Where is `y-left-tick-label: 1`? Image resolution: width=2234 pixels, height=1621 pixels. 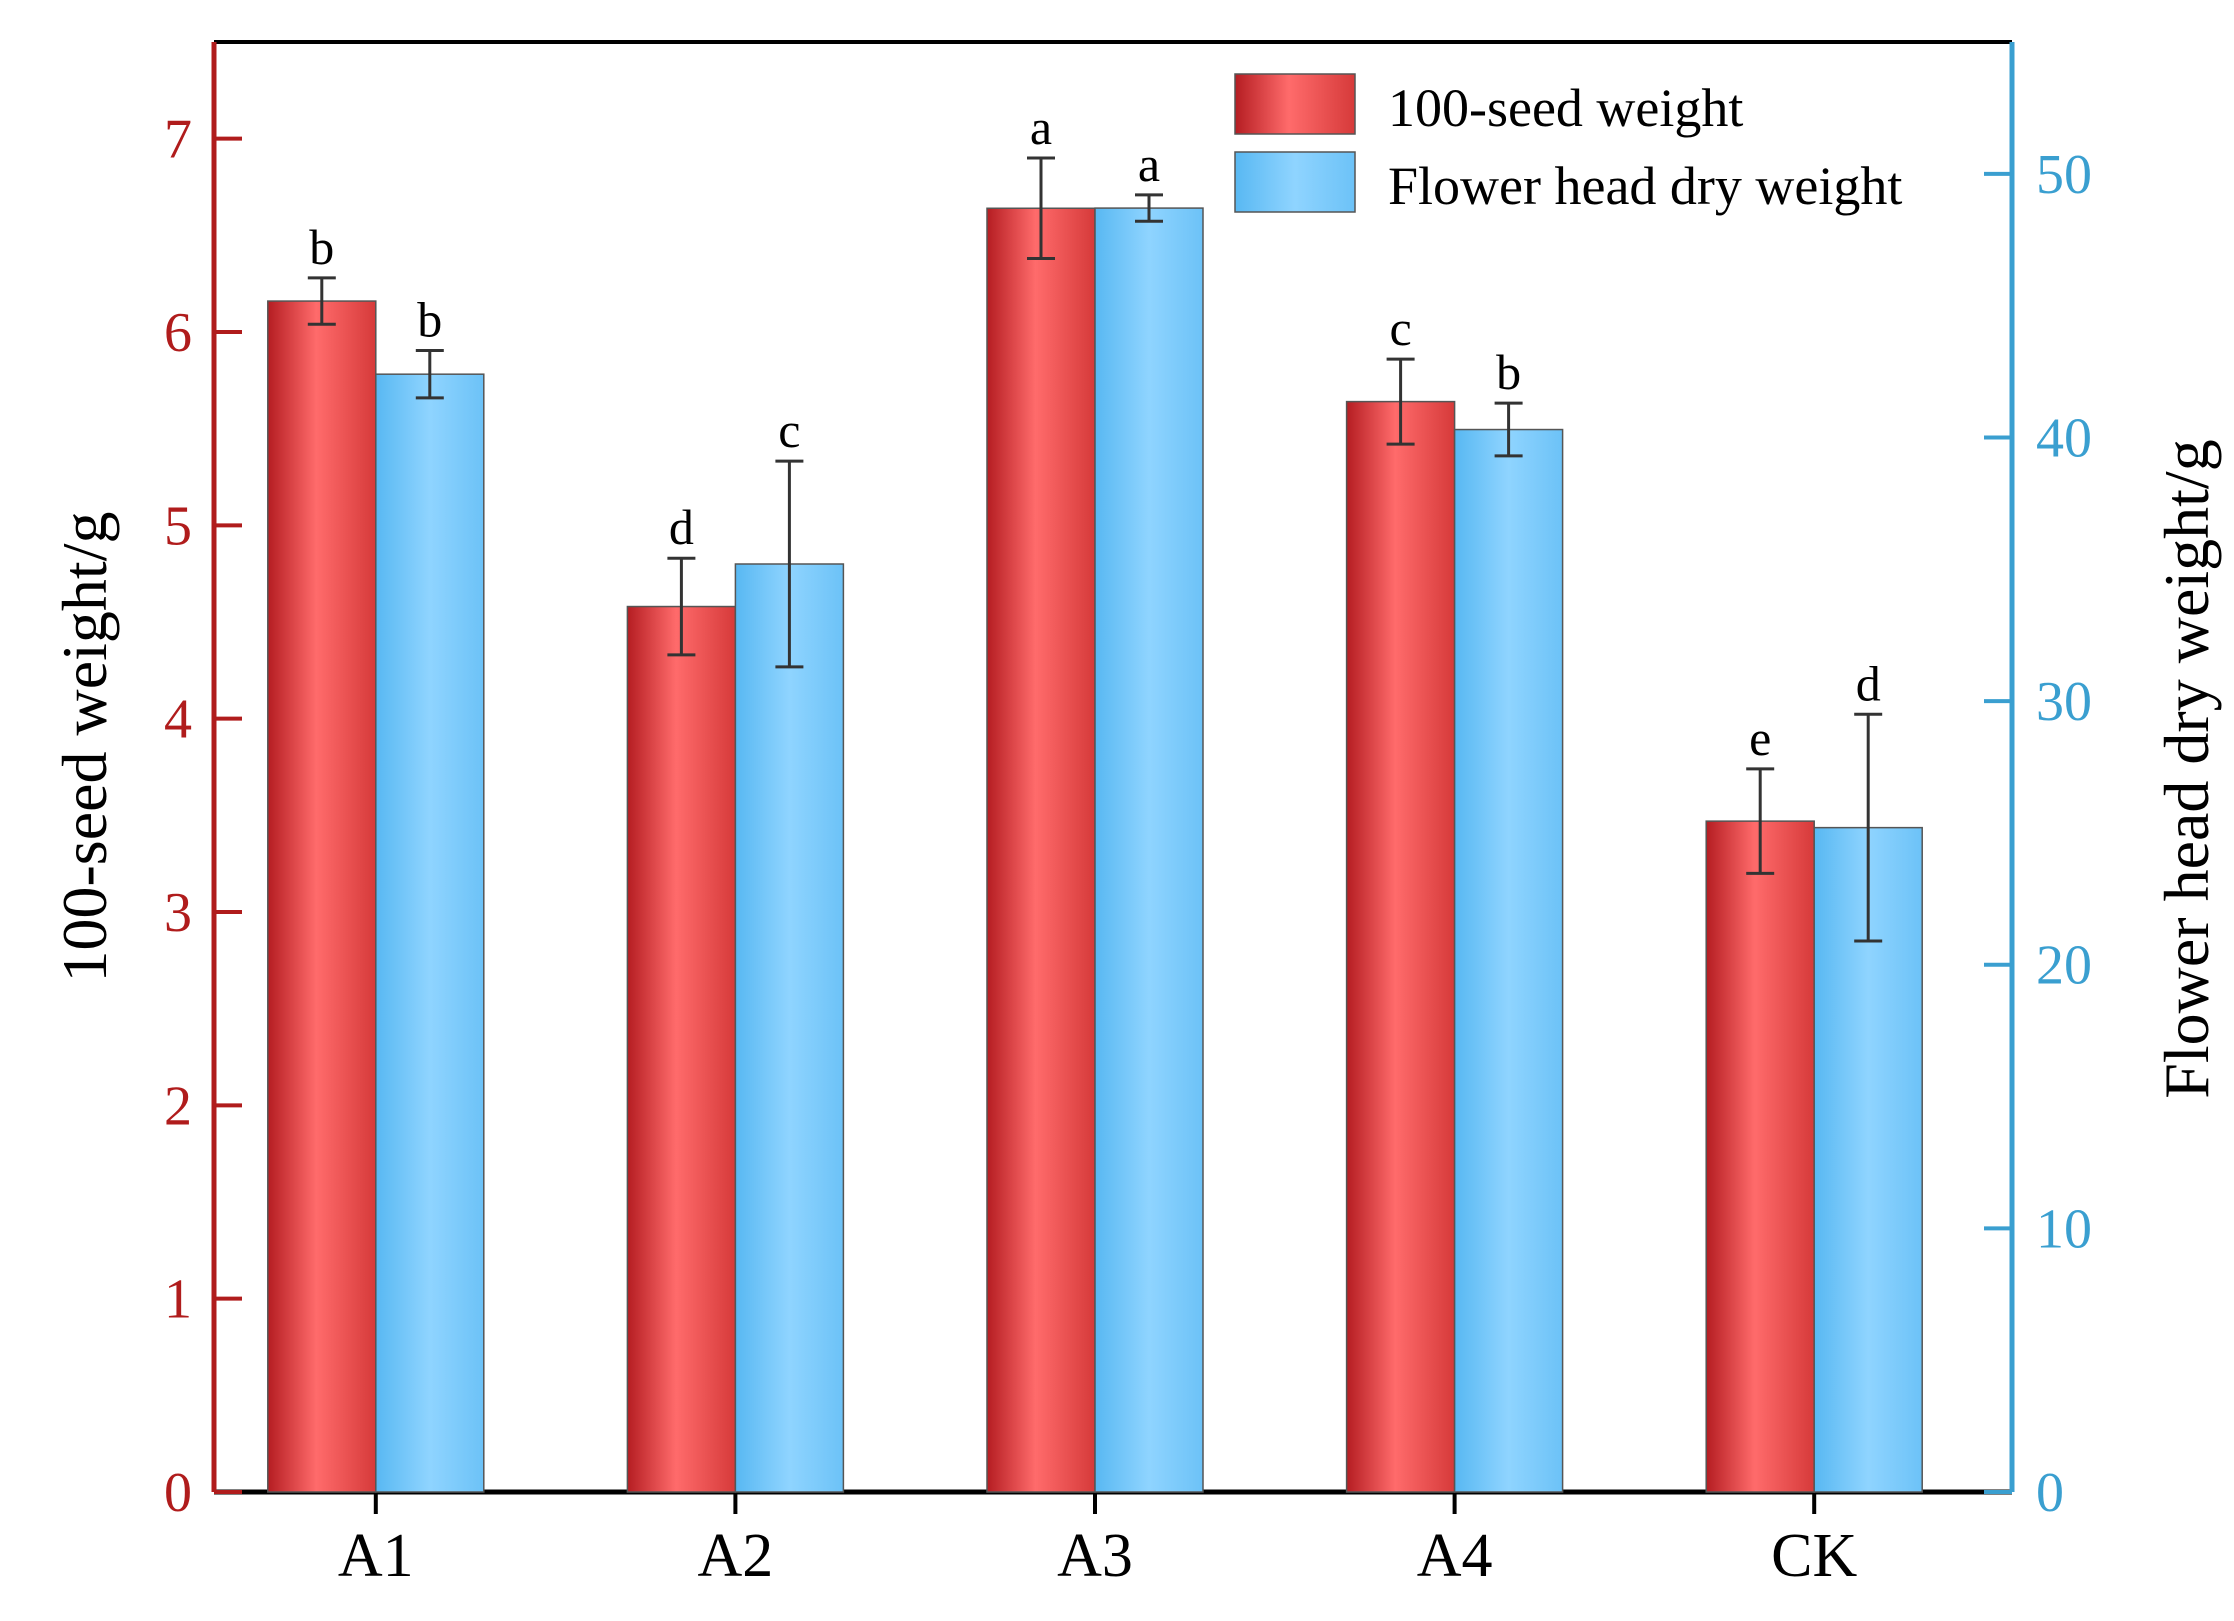 y-left-tick-label: 1 is located at coordinates (178, 1300).